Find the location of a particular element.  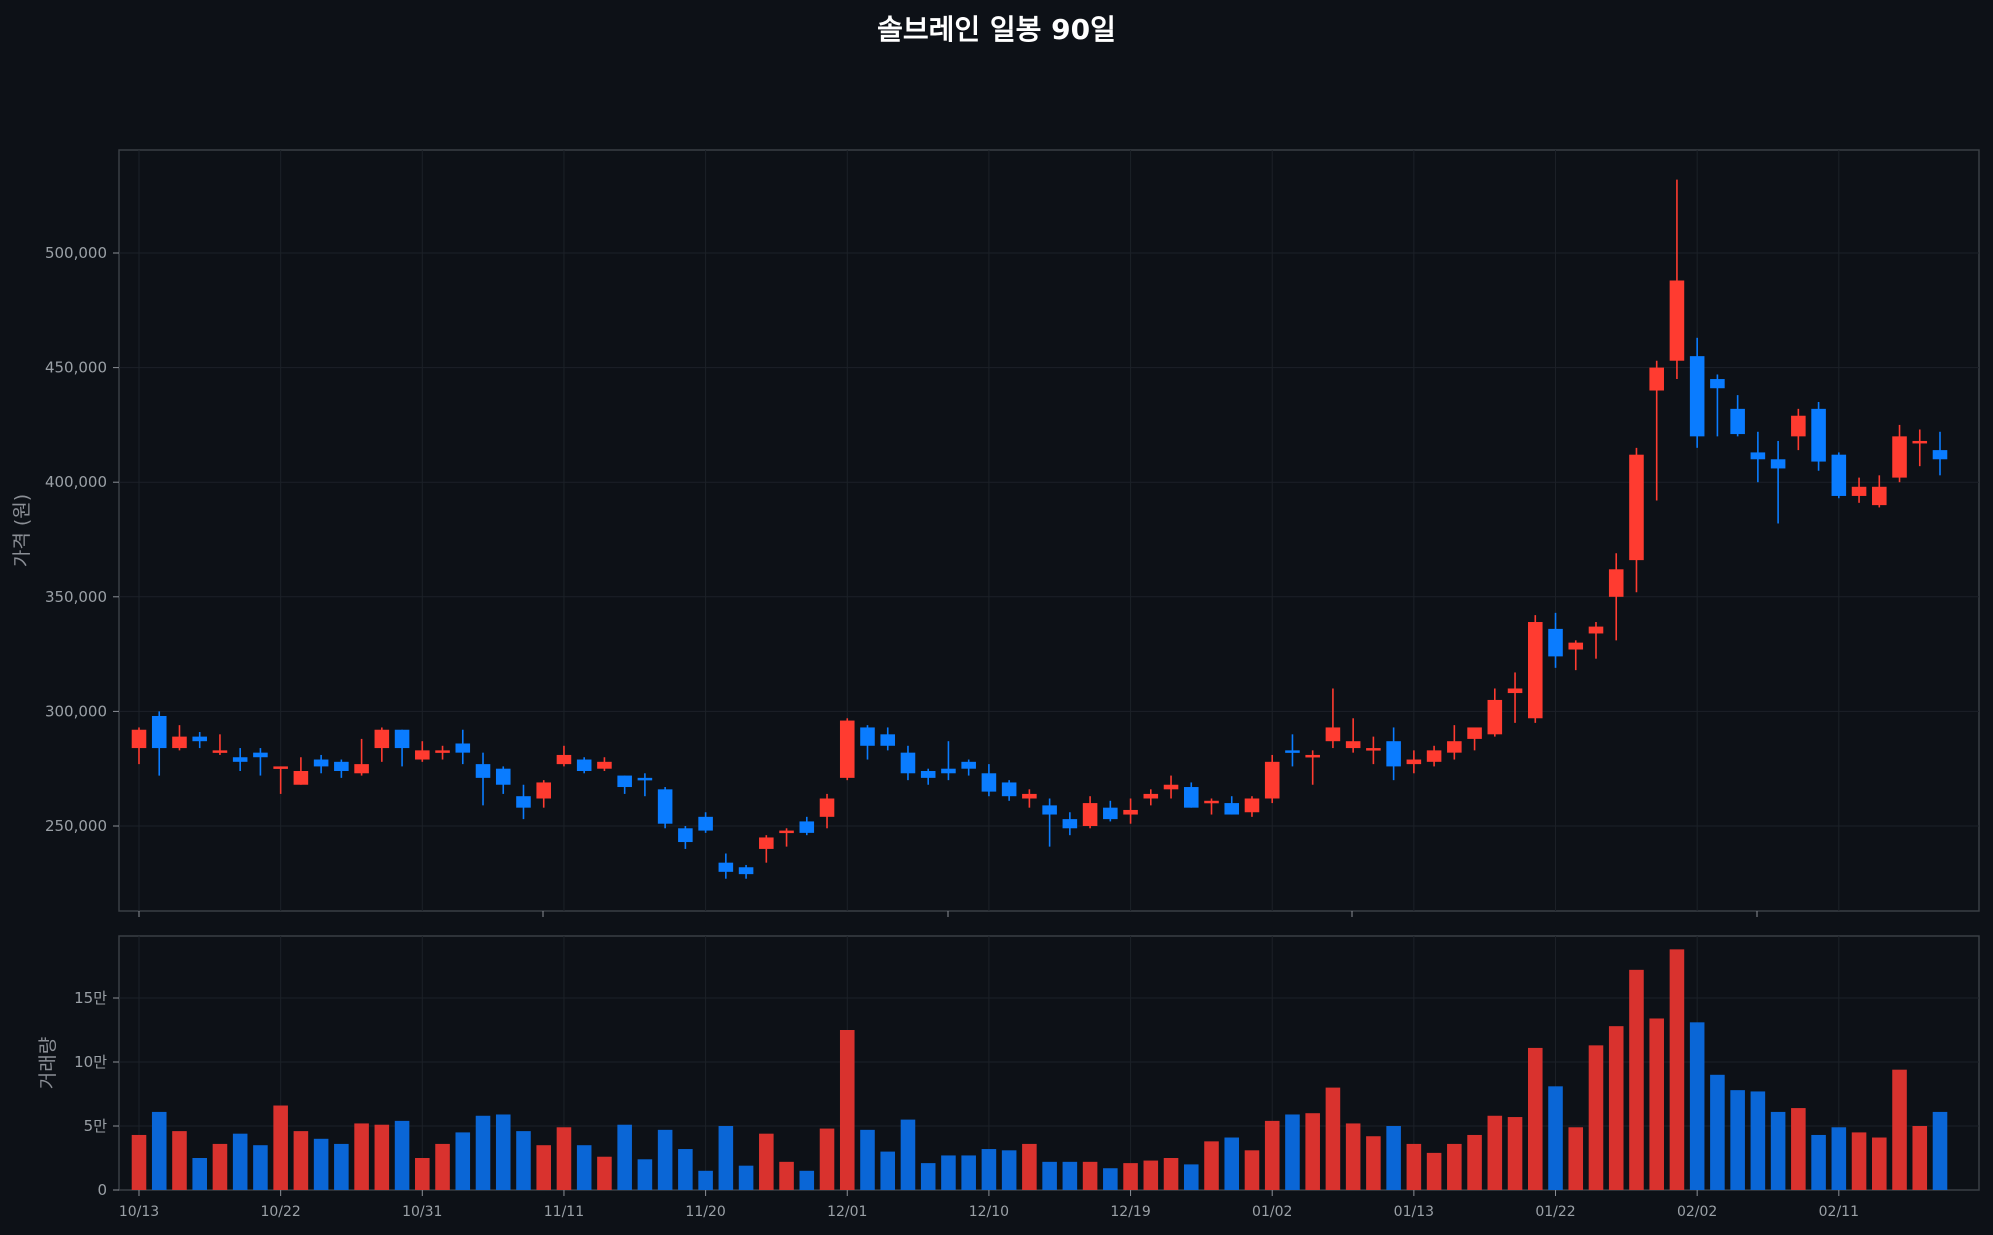

y-tick-label: 300,000 is located at coordinates (76, 711).